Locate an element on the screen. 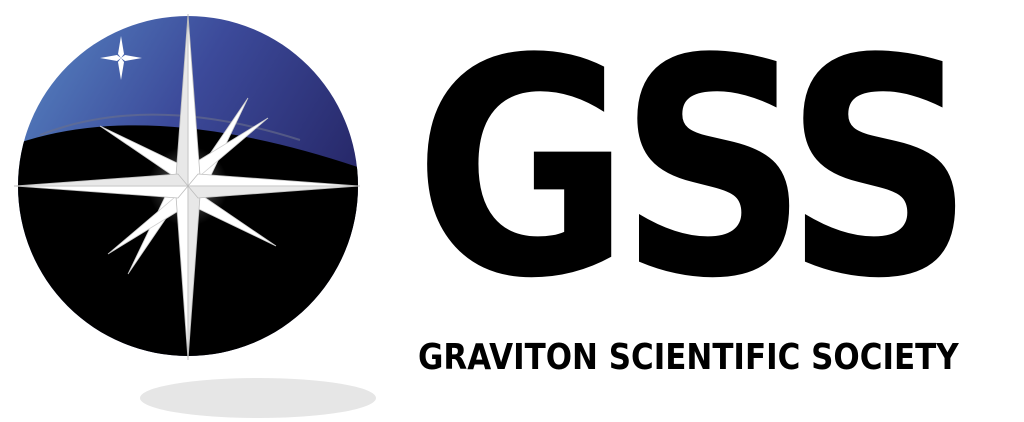 The image size is (1024, 422). horizon-rim is located at coordinates (170, 127).